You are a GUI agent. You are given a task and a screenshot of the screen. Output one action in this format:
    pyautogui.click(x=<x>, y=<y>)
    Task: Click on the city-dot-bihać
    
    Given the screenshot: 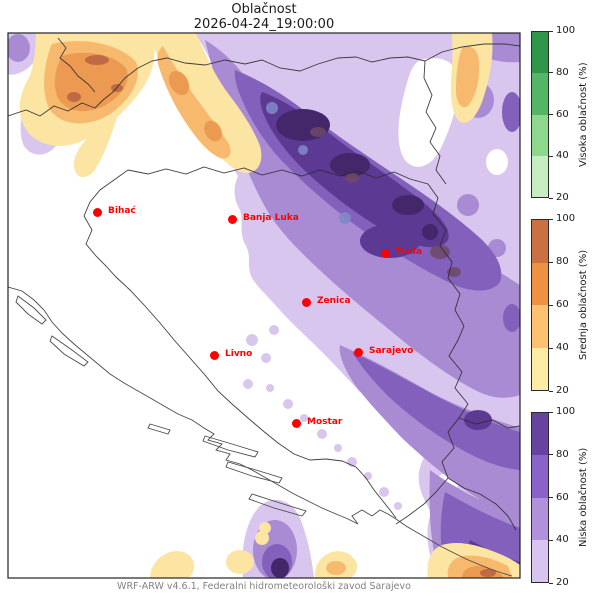 What is the action you would take?
    pyautogui.click(x=97, y=212)
    